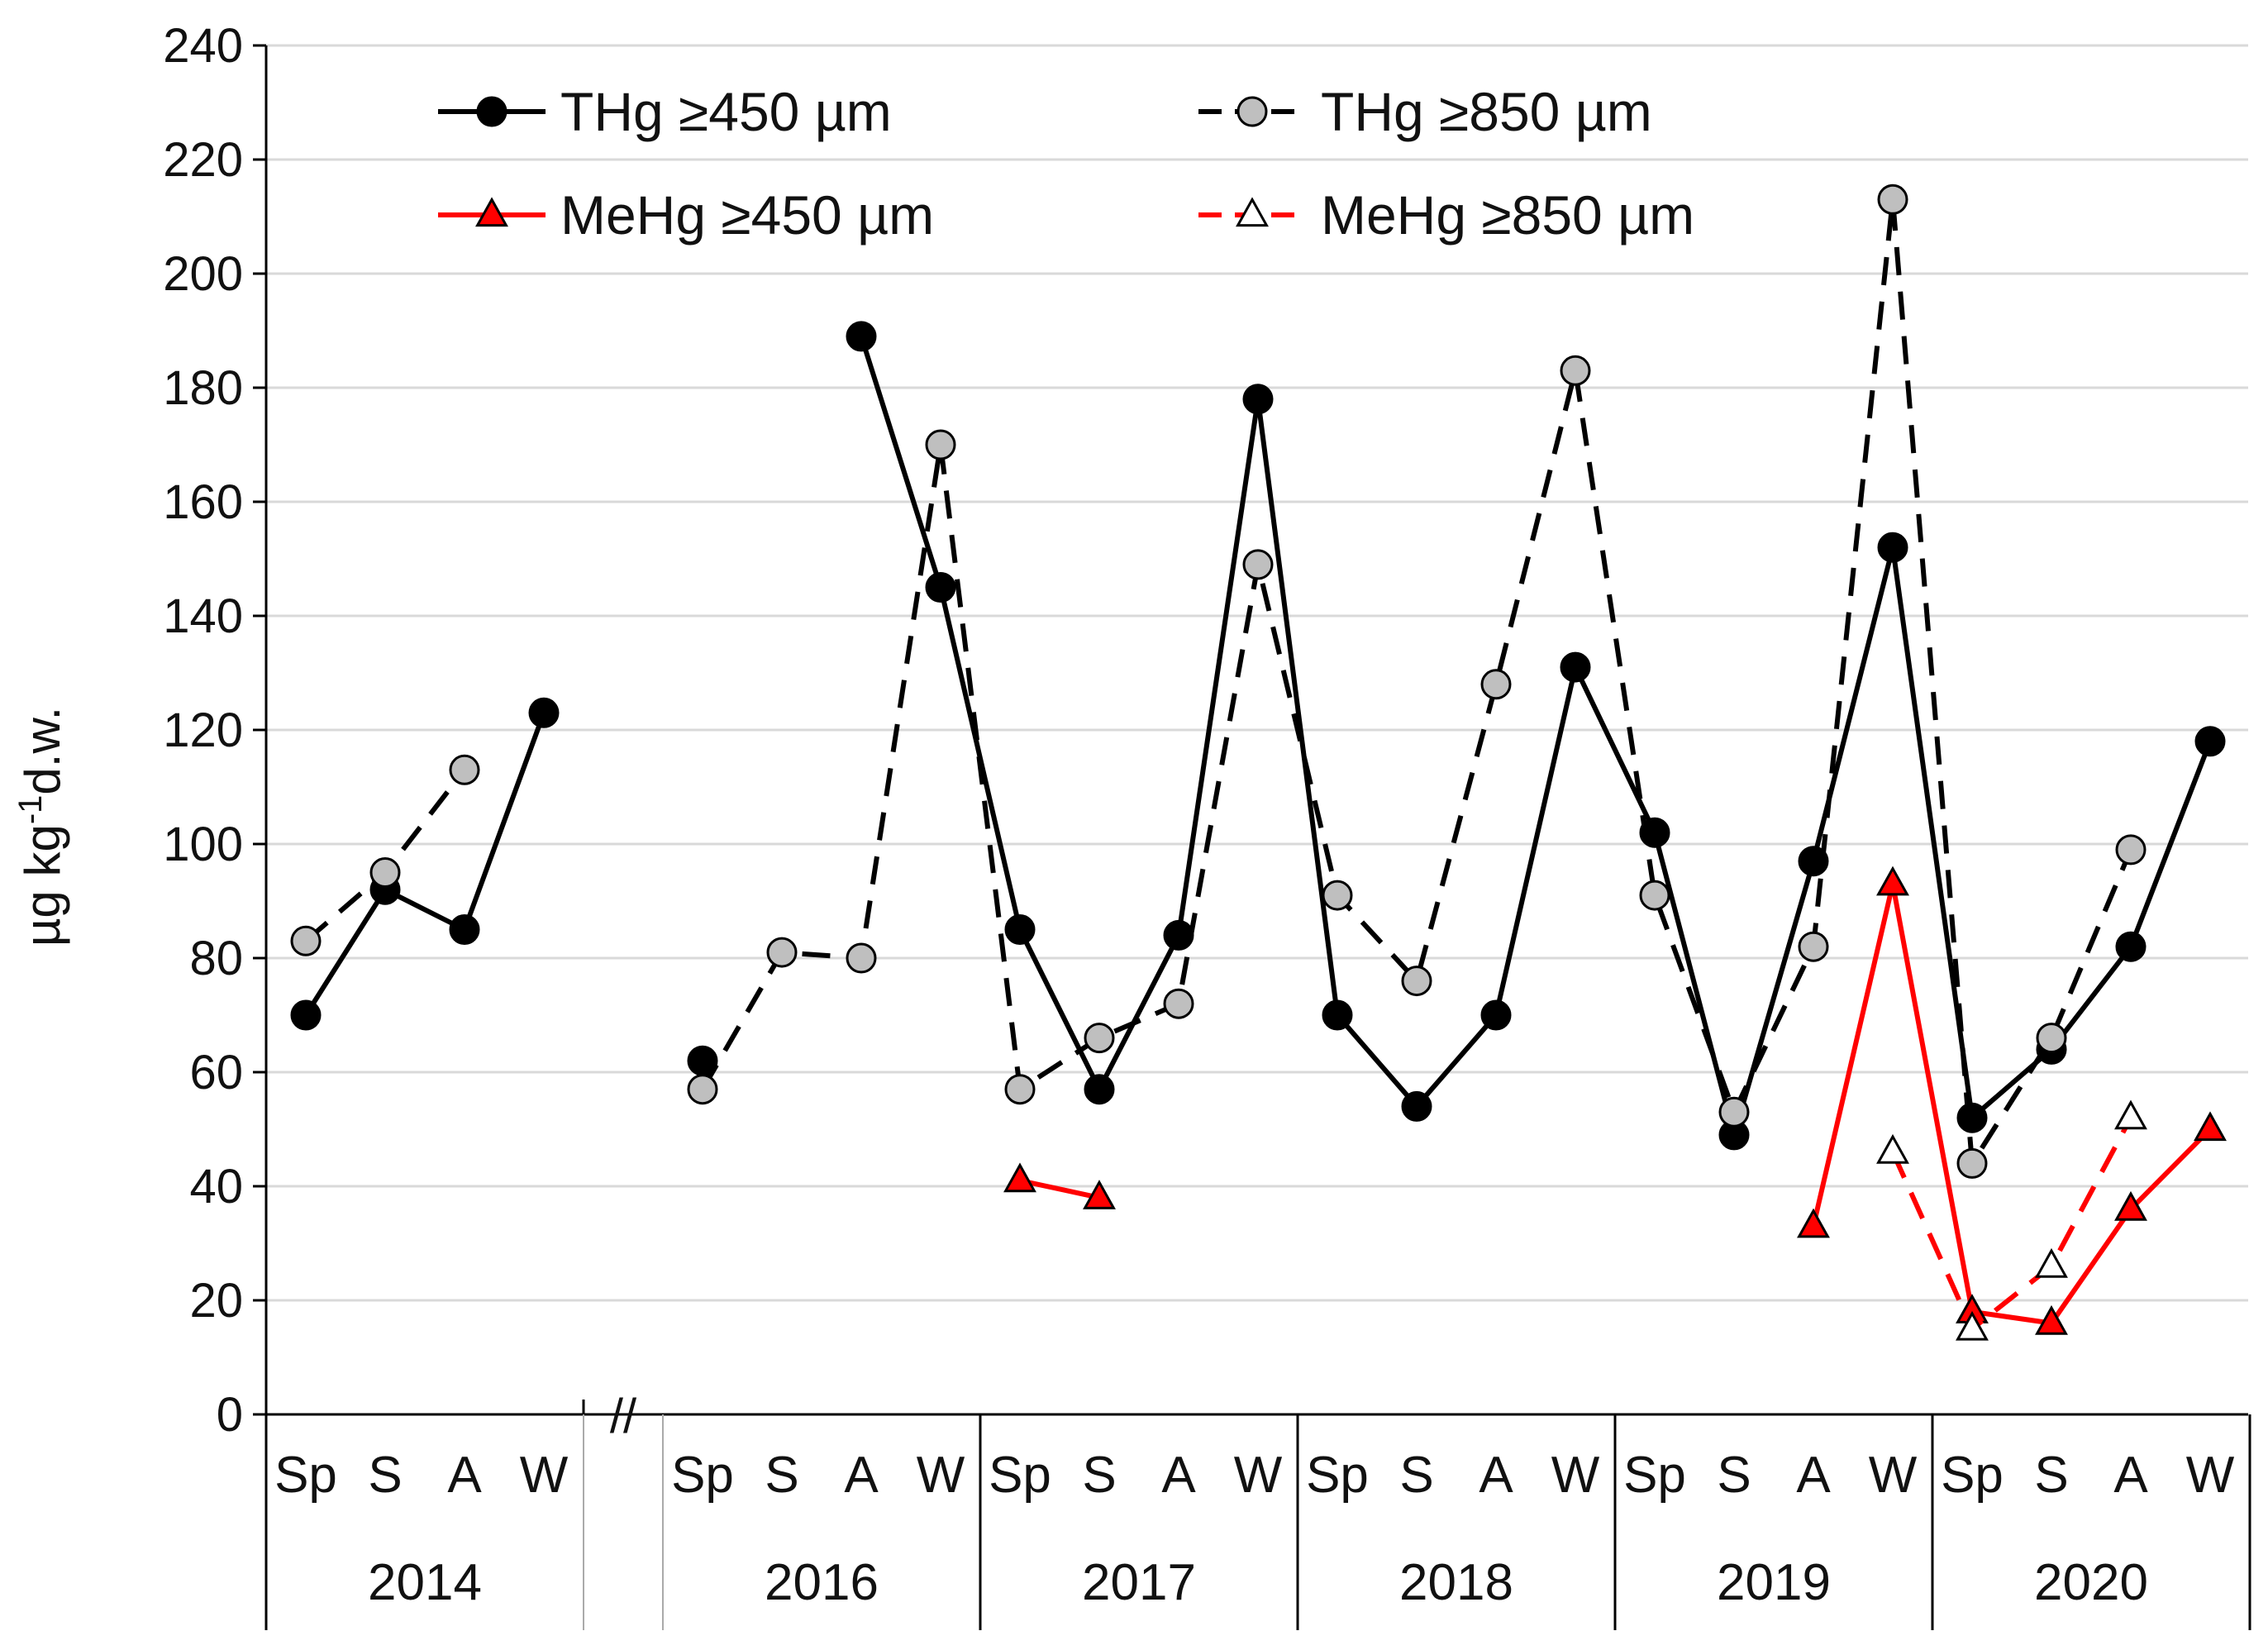  Describe the element at coordinates (216, 958) in the screenshot. I see `y-tick-label-80: 80` at that location.